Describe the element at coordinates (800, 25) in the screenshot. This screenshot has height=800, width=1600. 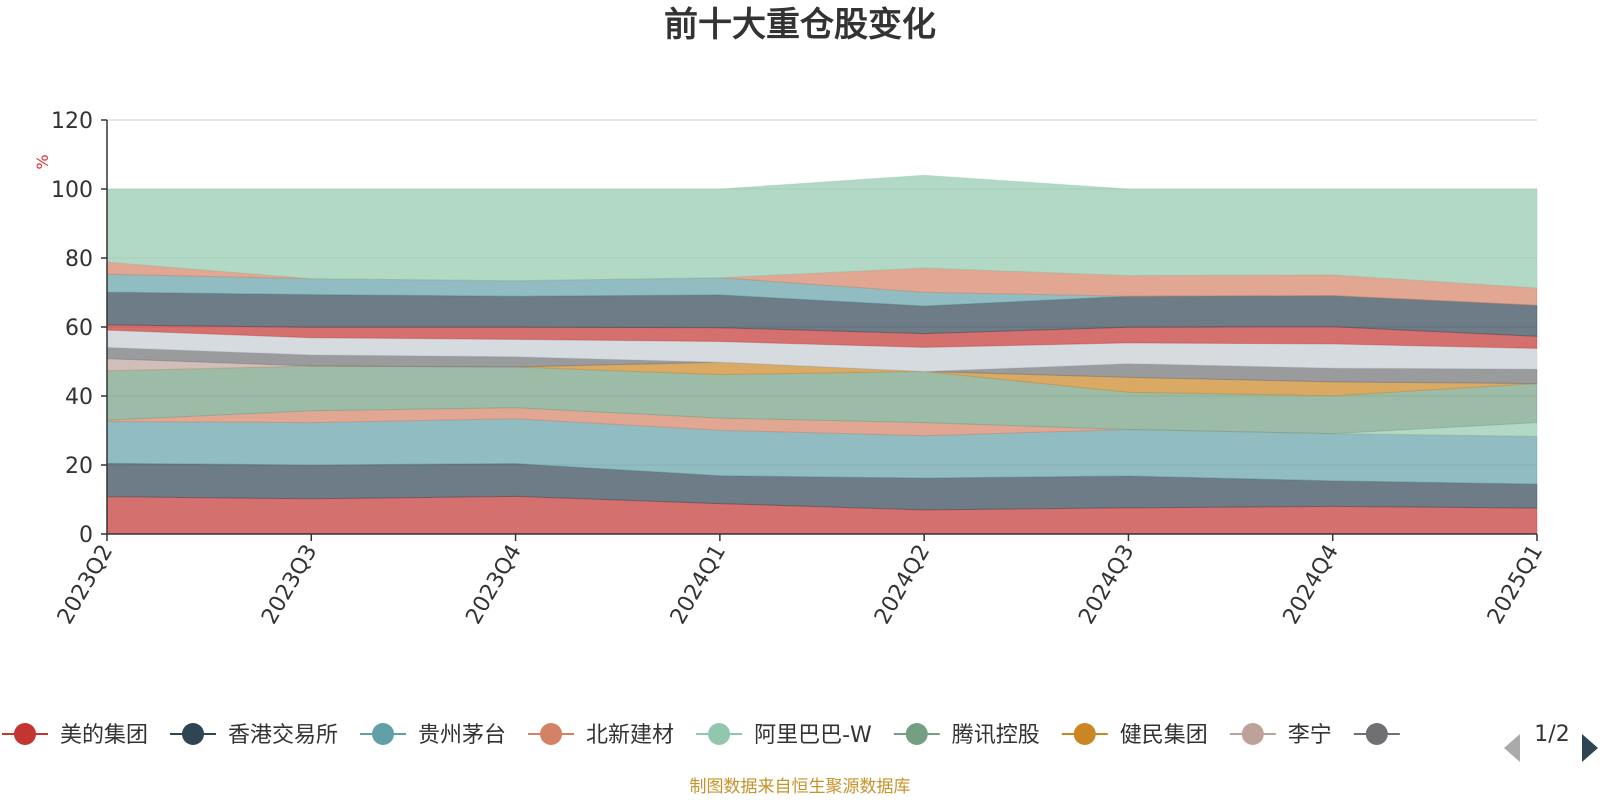
I see `chart-title: 前十大重仓股变化` at that location.